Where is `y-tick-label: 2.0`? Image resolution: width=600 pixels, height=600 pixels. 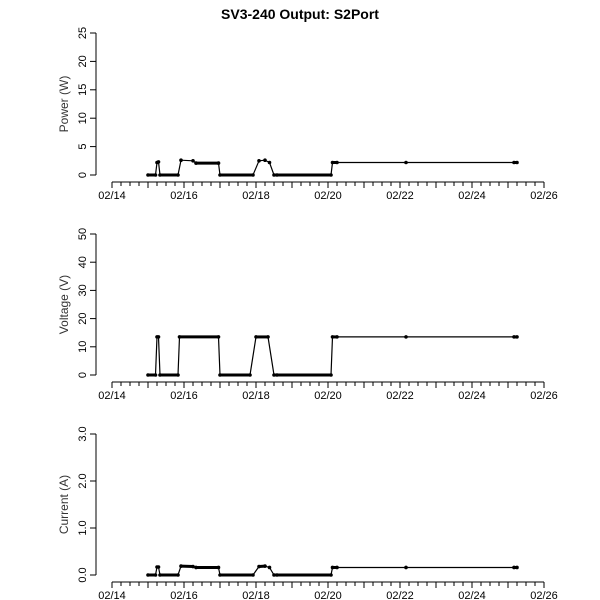
y-tick-label: 2.0 is located at coordinates (83, 480).